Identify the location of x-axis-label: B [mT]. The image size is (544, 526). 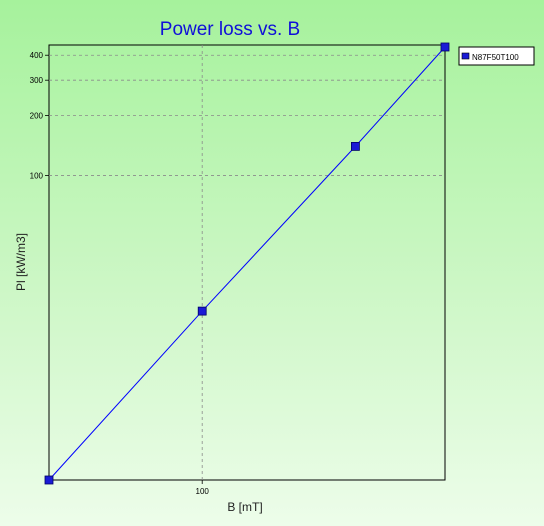
(244, 507).